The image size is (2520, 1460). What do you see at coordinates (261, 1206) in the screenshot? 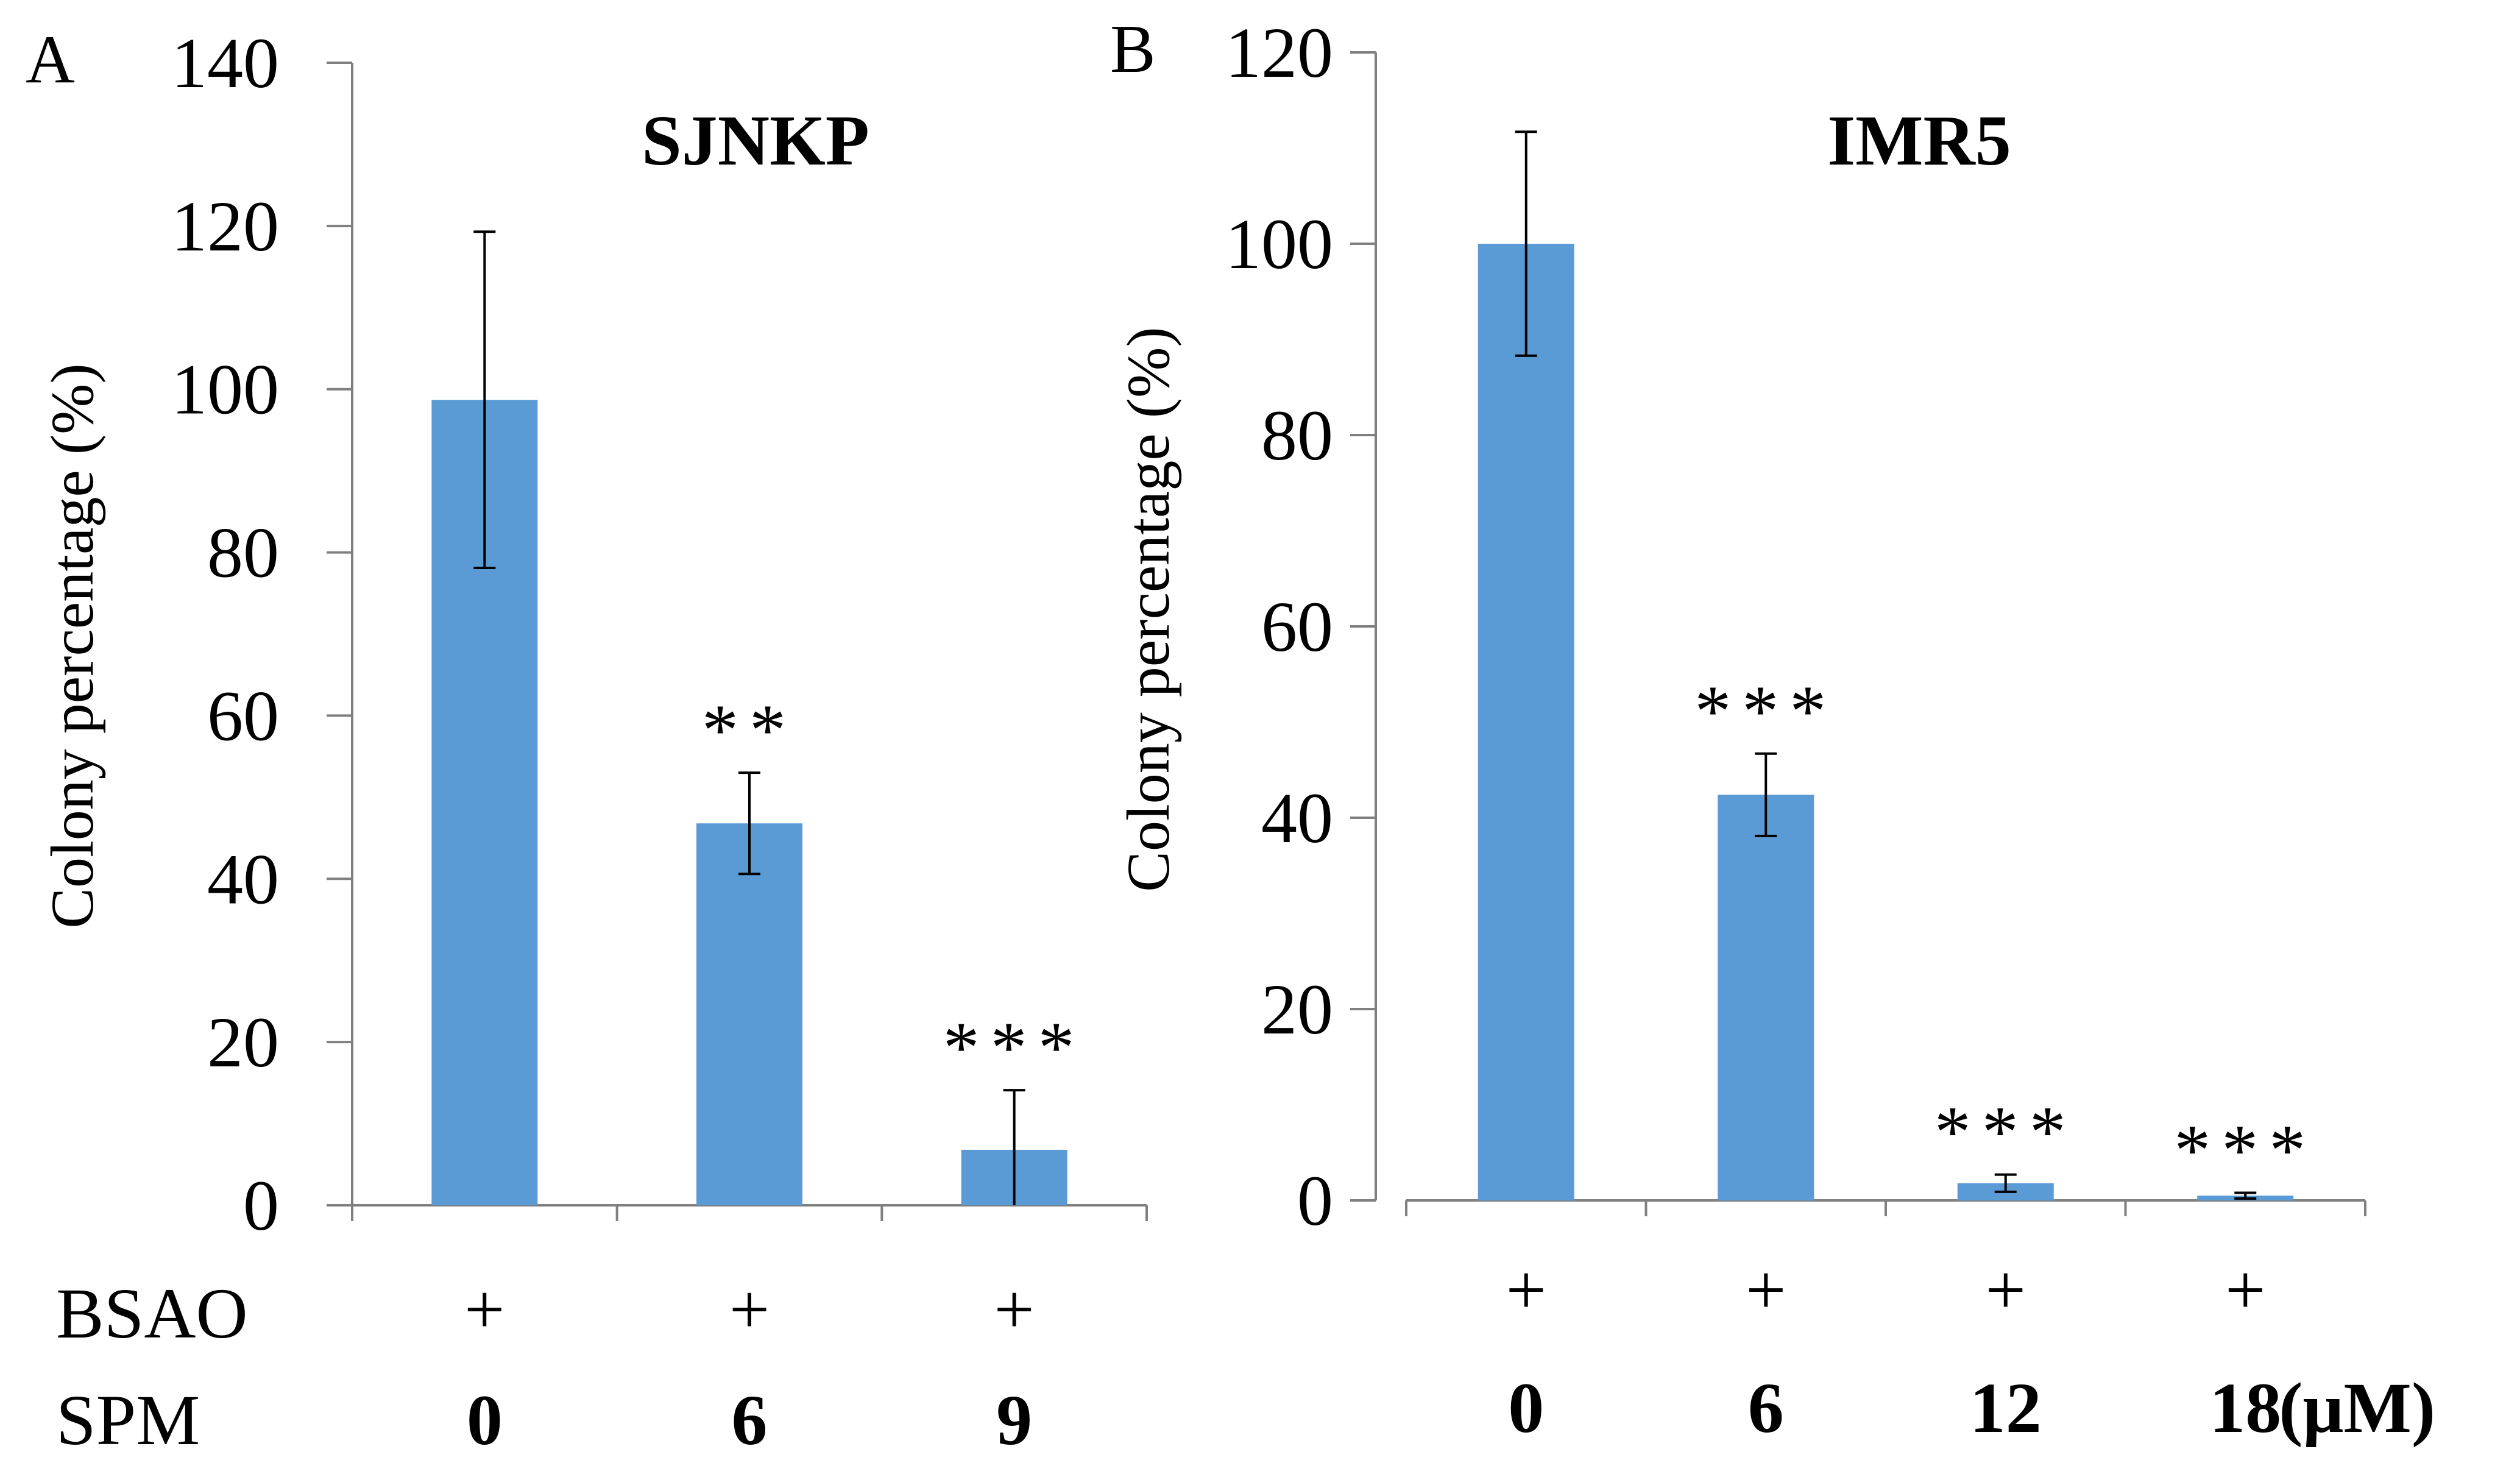
I see `panel-a-y-tick-label: 0` at bounding box center [261, 1206].